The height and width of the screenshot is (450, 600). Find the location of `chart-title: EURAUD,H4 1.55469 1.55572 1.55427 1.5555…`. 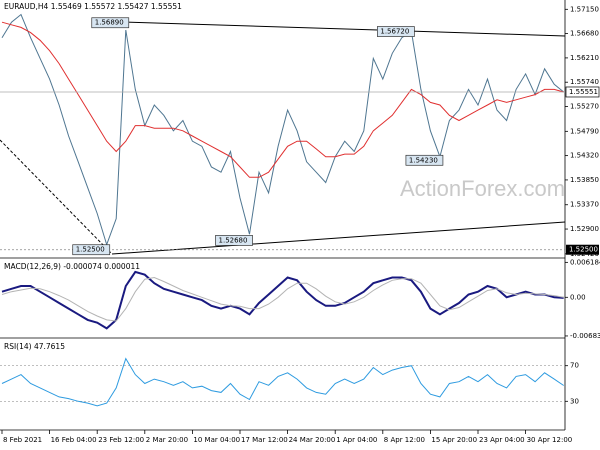

chart-title: EURAUD,H4 1.55469 1.55572 1.55427 1.5555… is located at coordinates (93, 6).